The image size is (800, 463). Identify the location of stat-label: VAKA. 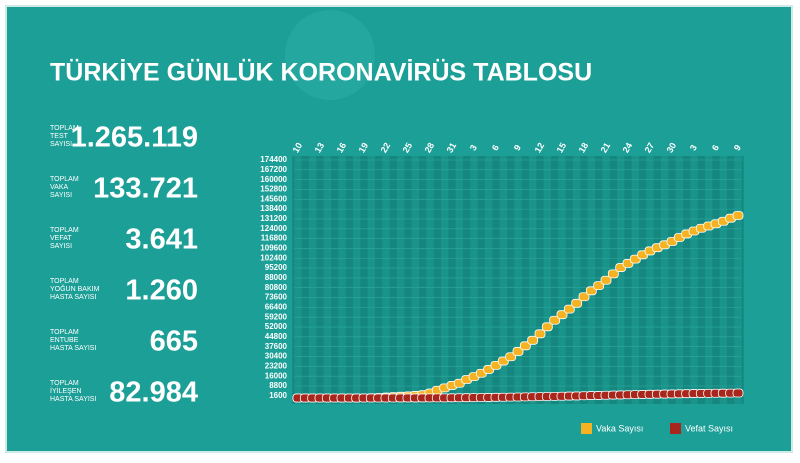
(59, 187).